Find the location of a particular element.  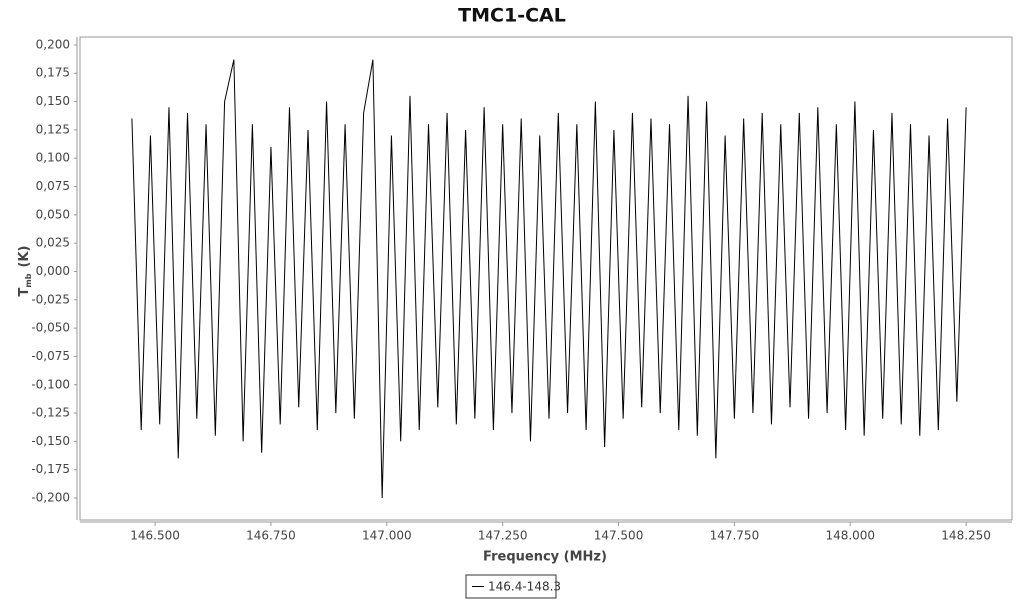

y-tick-label: -0,050 is located at coordinates (50, 328).